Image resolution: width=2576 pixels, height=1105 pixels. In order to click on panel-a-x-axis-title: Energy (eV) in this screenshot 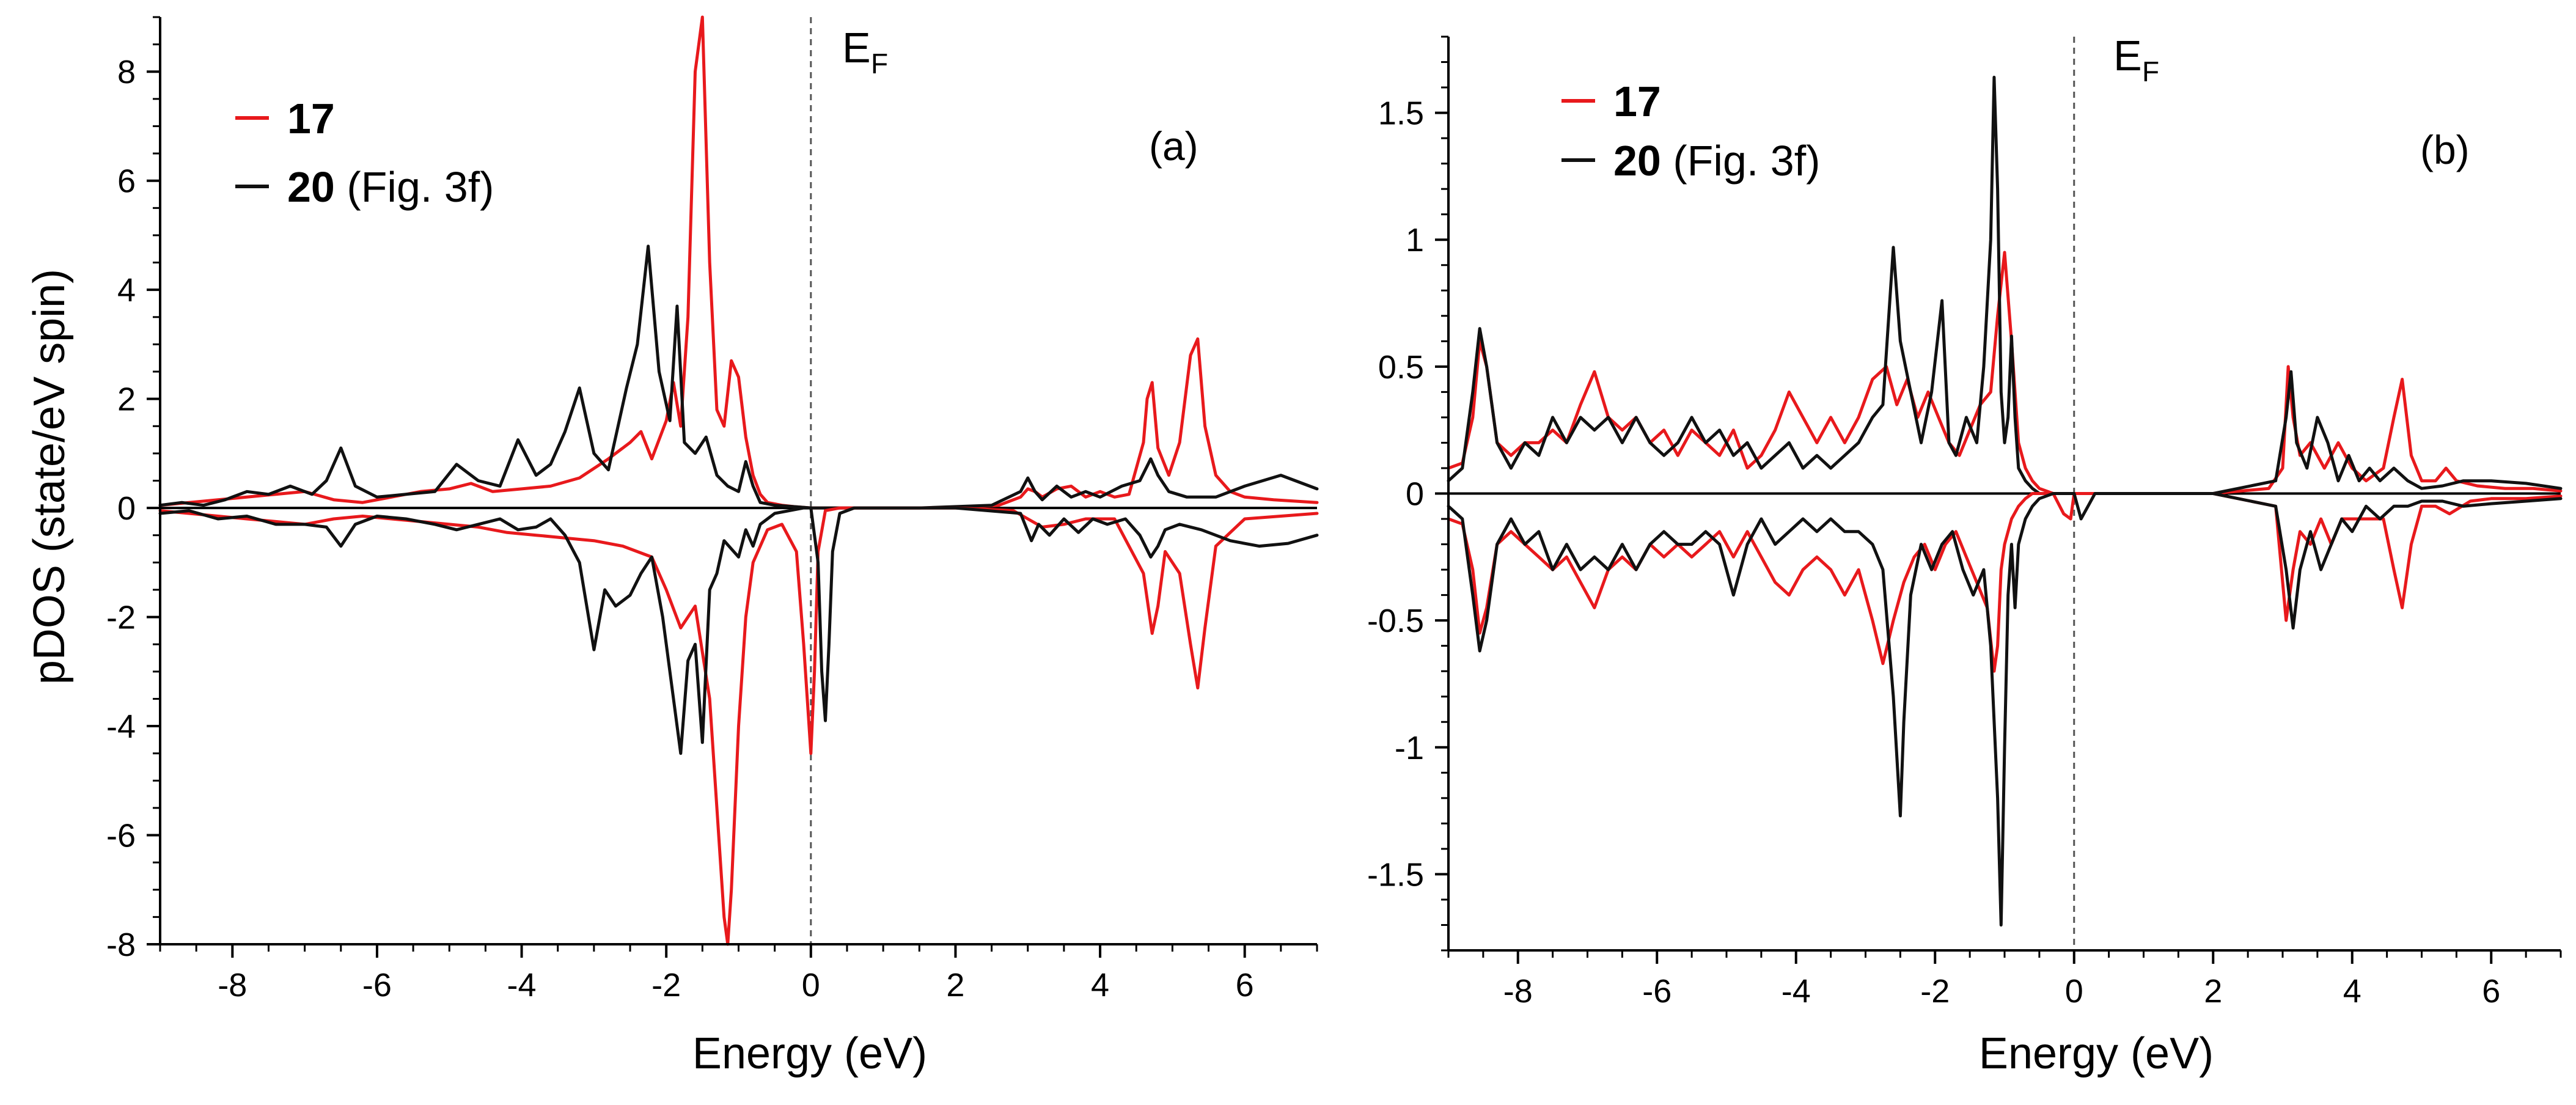, I will do `click(809, 1053)`.